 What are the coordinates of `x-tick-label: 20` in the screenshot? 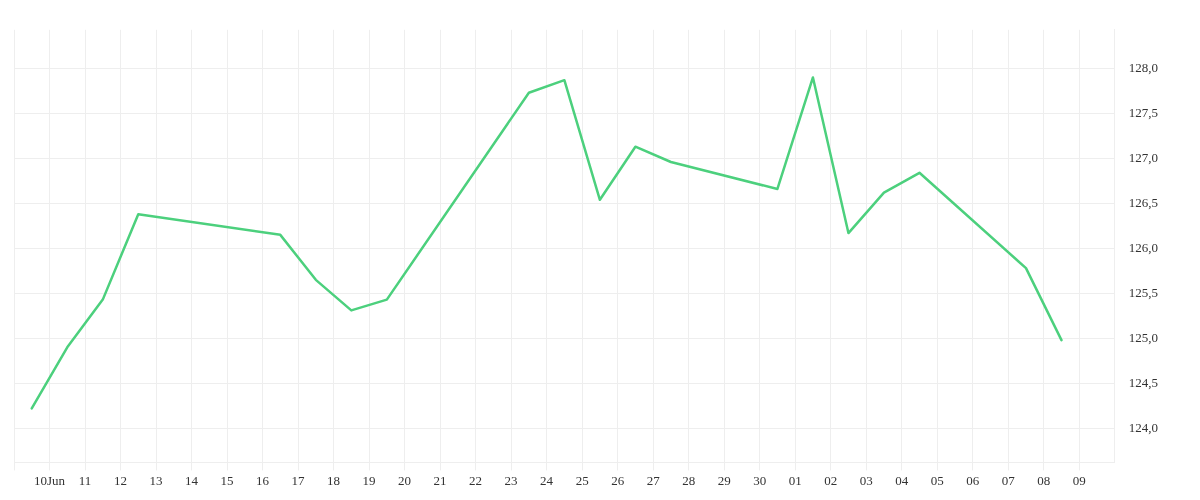 It's located at (405, 480).